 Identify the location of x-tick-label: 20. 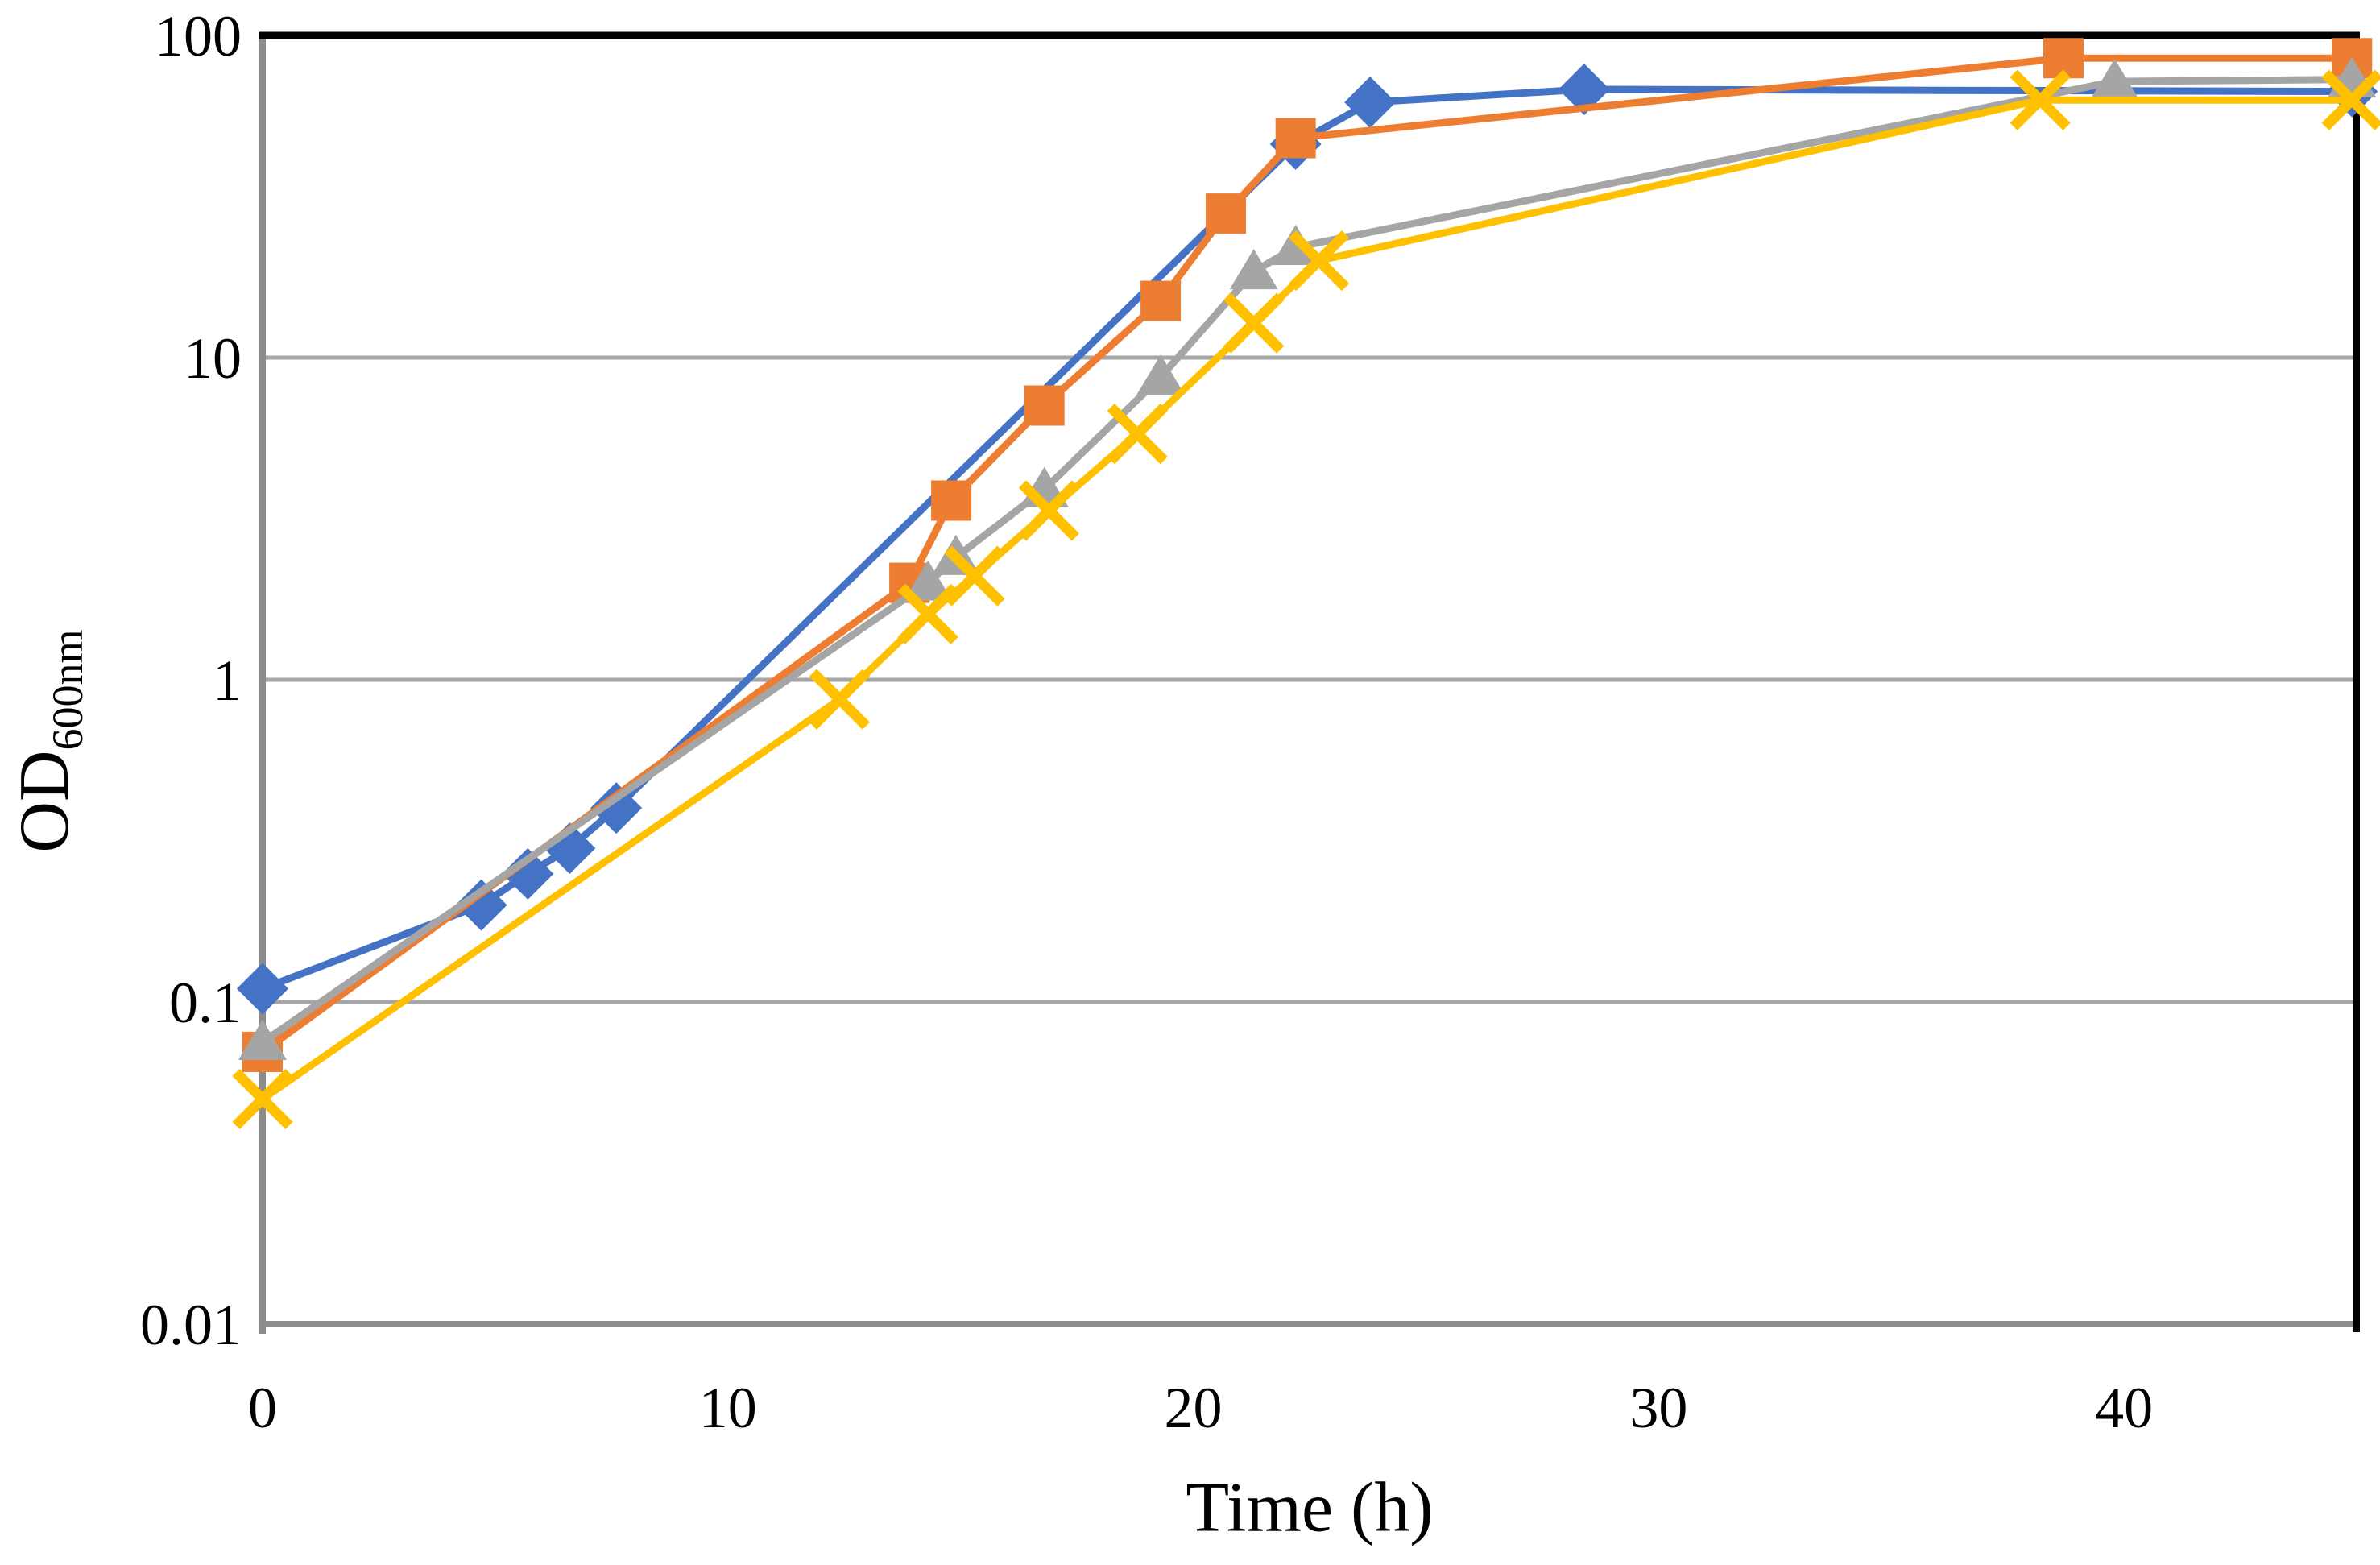
(1194, 1408).